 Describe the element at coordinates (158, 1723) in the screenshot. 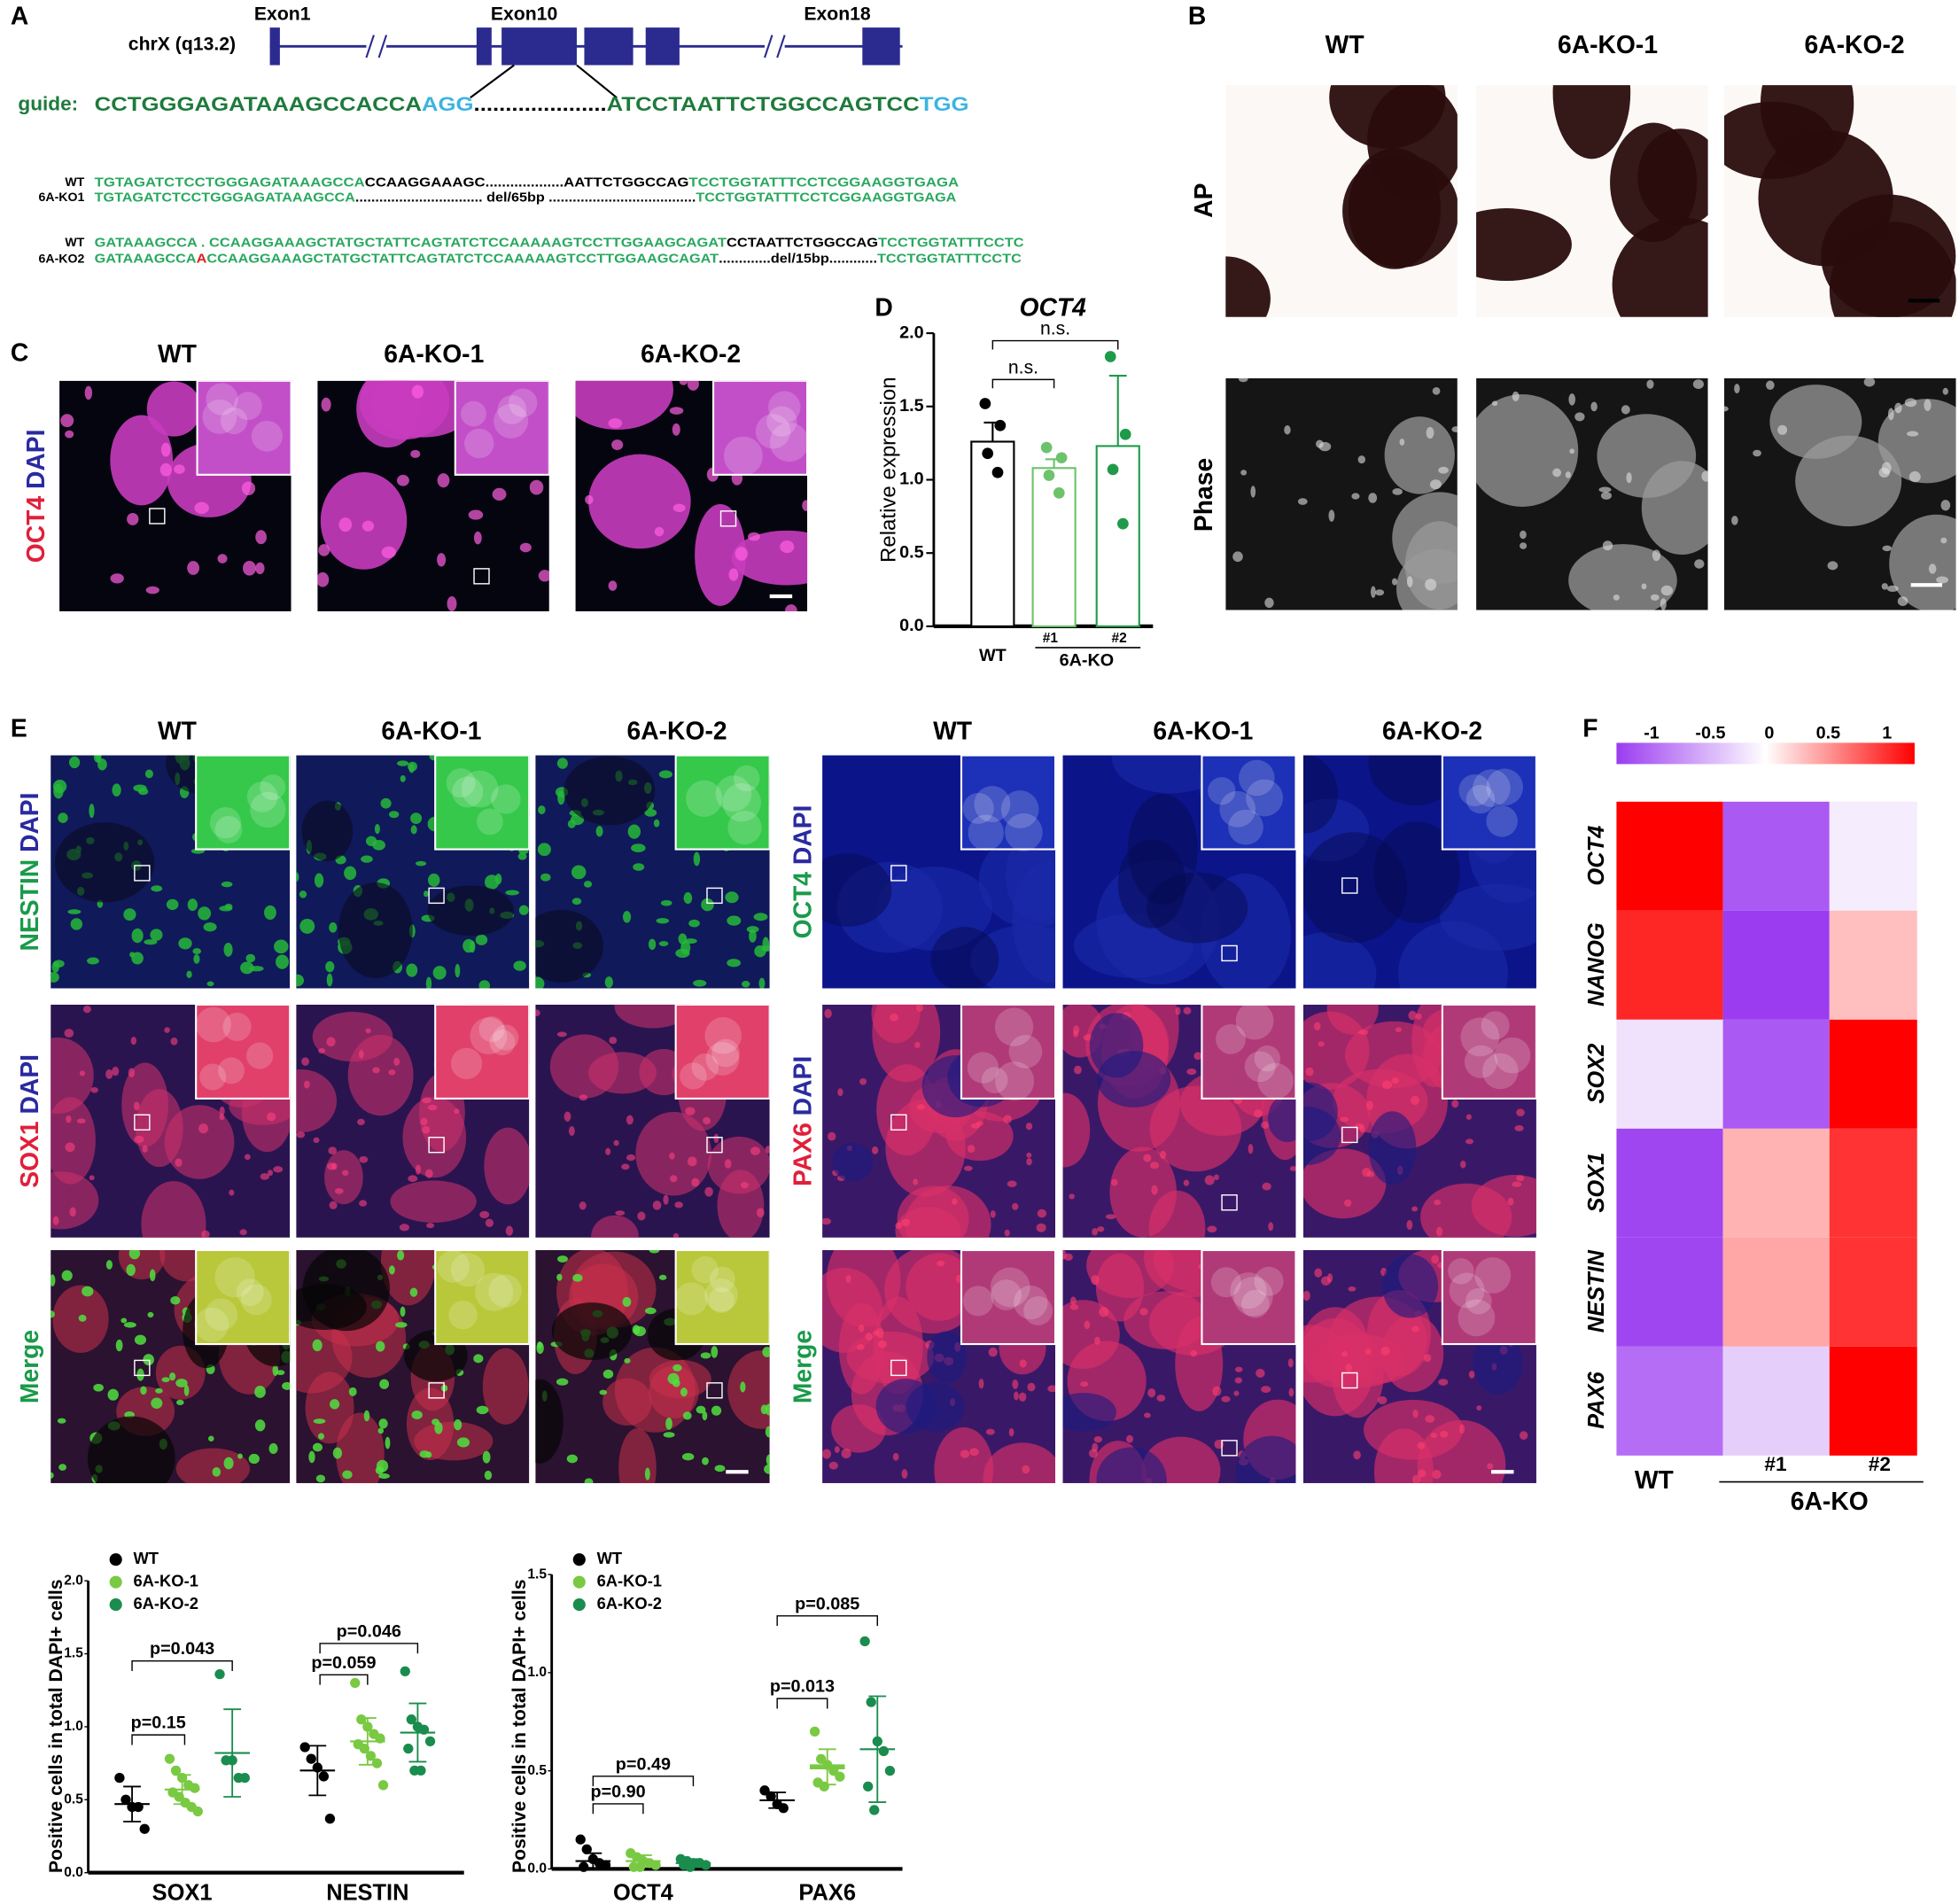

I see `annotation: p=0.15` at that location.